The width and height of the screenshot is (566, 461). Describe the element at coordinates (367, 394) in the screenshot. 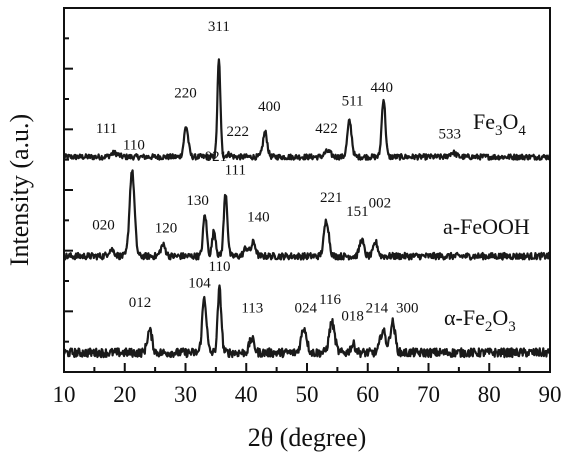

I see `x-tick-label: 60` at that location.